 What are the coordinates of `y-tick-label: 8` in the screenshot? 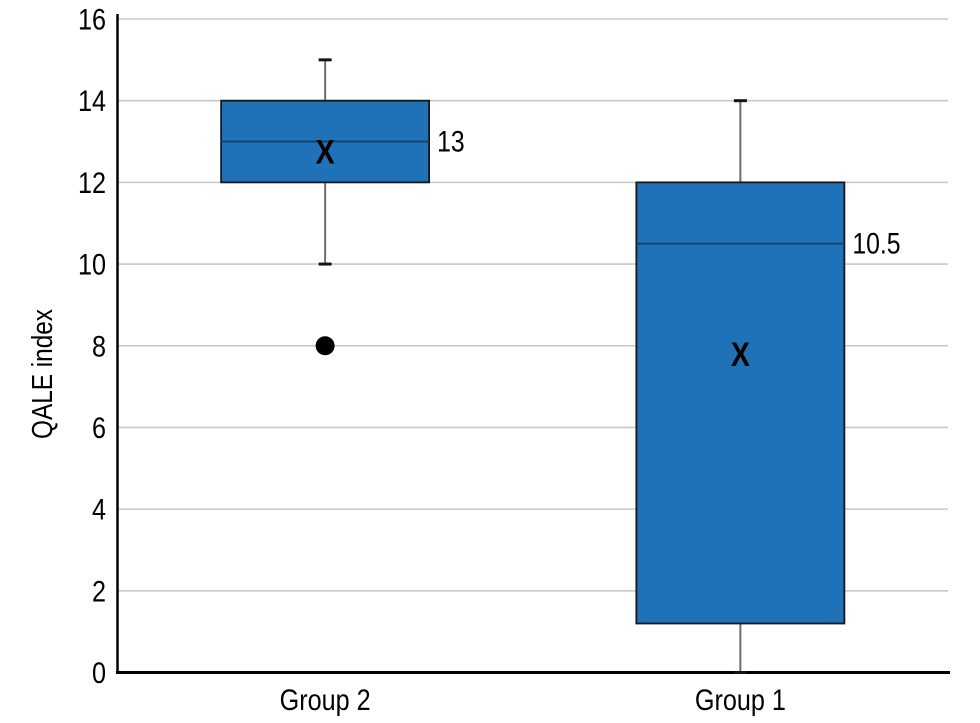 It's located at (99, 346).